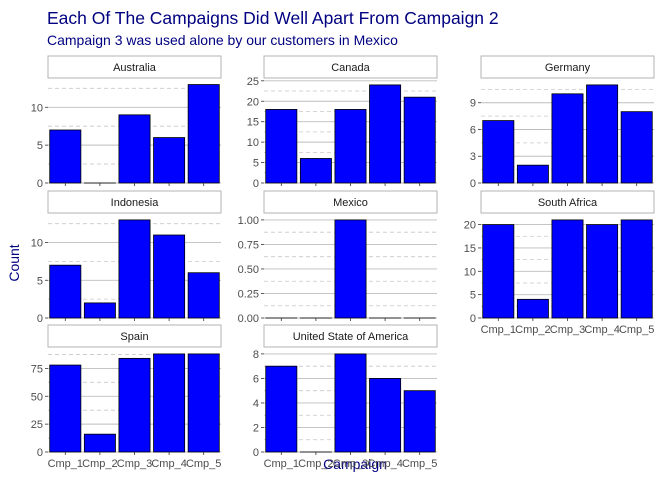 The image size is (672, 480). Describe the element at coordinates (248, 221) in the screenshot. I see `y-tick-label: 1.00` at that location.